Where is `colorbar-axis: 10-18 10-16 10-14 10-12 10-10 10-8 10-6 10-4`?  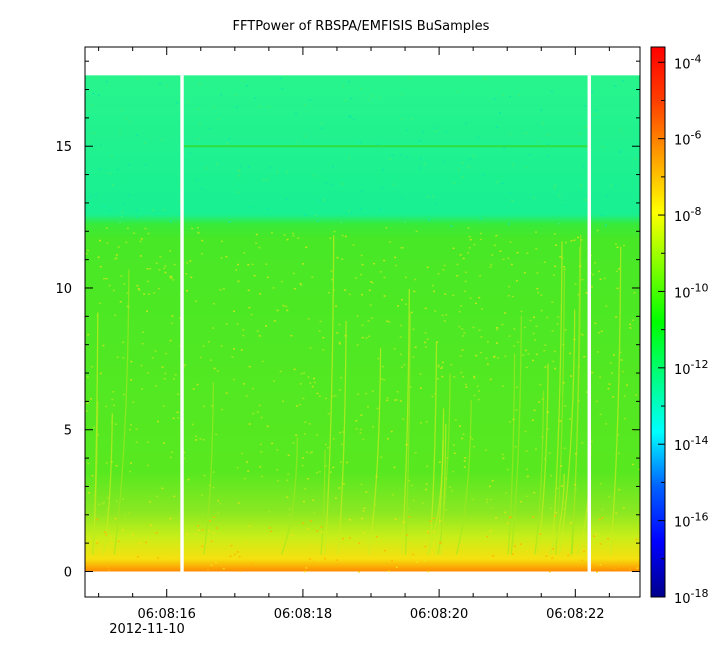
colorbar-axis: 10-18 10-16 10-14 10-12 10-10 10-8 10-6 10-4 is located at coordinates (683, 329).